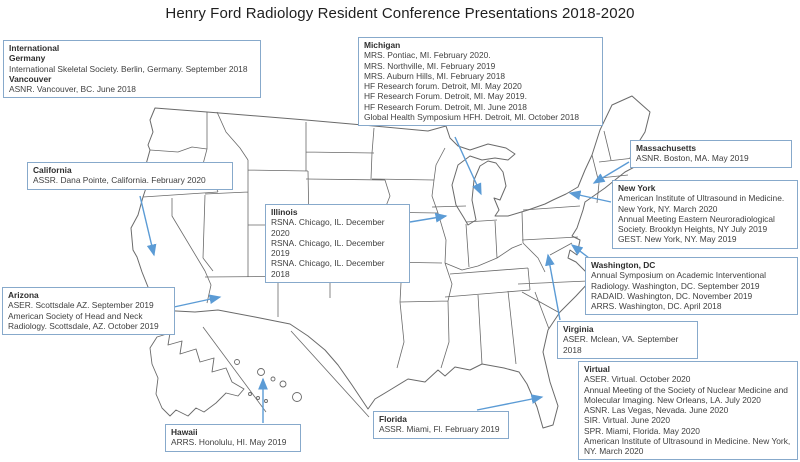 This screenshot has height=462, width=800. I want to click on callout-line: RSNA. Chicago, IL. December 2020, so click(328, 227).